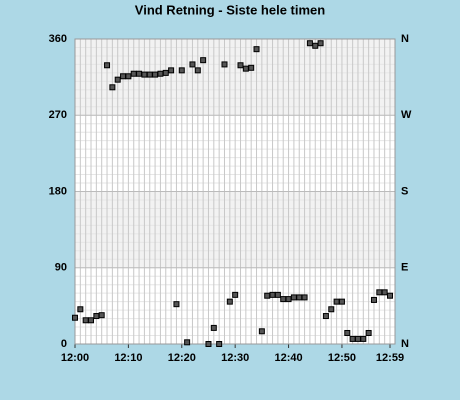  What do you see at coordinates (390, 358) in the screenshot?
I see `x-tick-label: 12:59` at bounding box center [390, 358].